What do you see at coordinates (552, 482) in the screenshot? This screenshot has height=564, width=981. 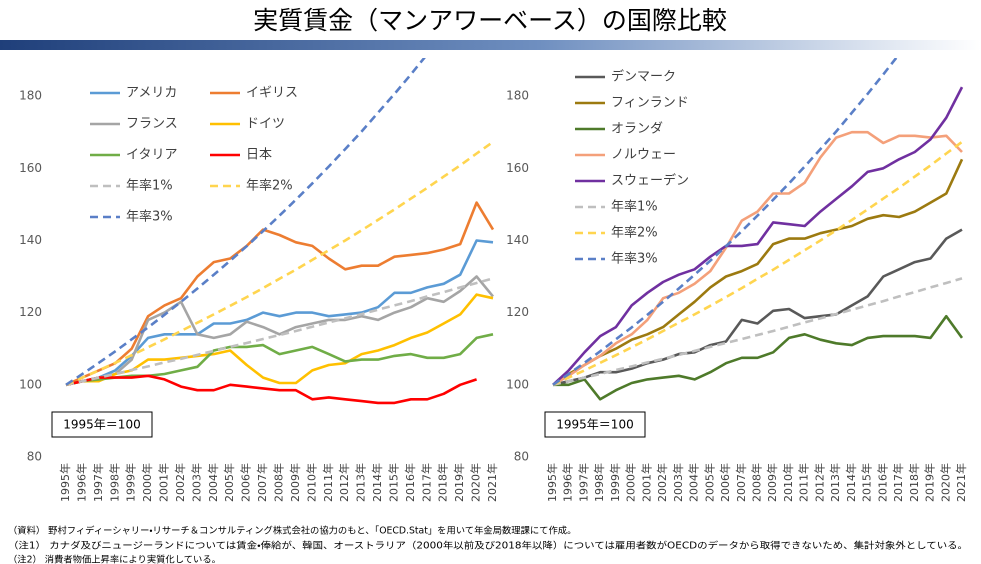 I see `x-tick-label: 1995年` at bounding box center [552, 482].